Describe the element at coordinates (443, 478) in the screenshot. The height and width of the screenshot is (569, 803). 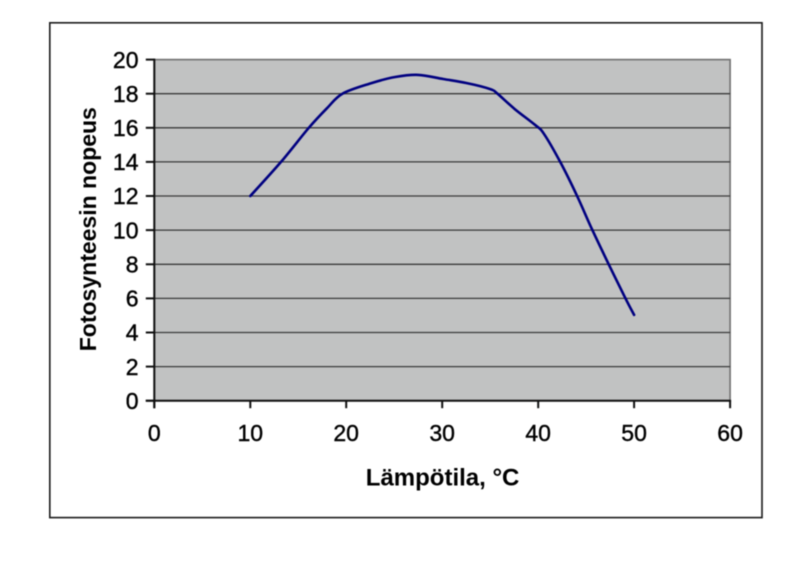
I see `svg-text: Lämpötila, °C` at that location.